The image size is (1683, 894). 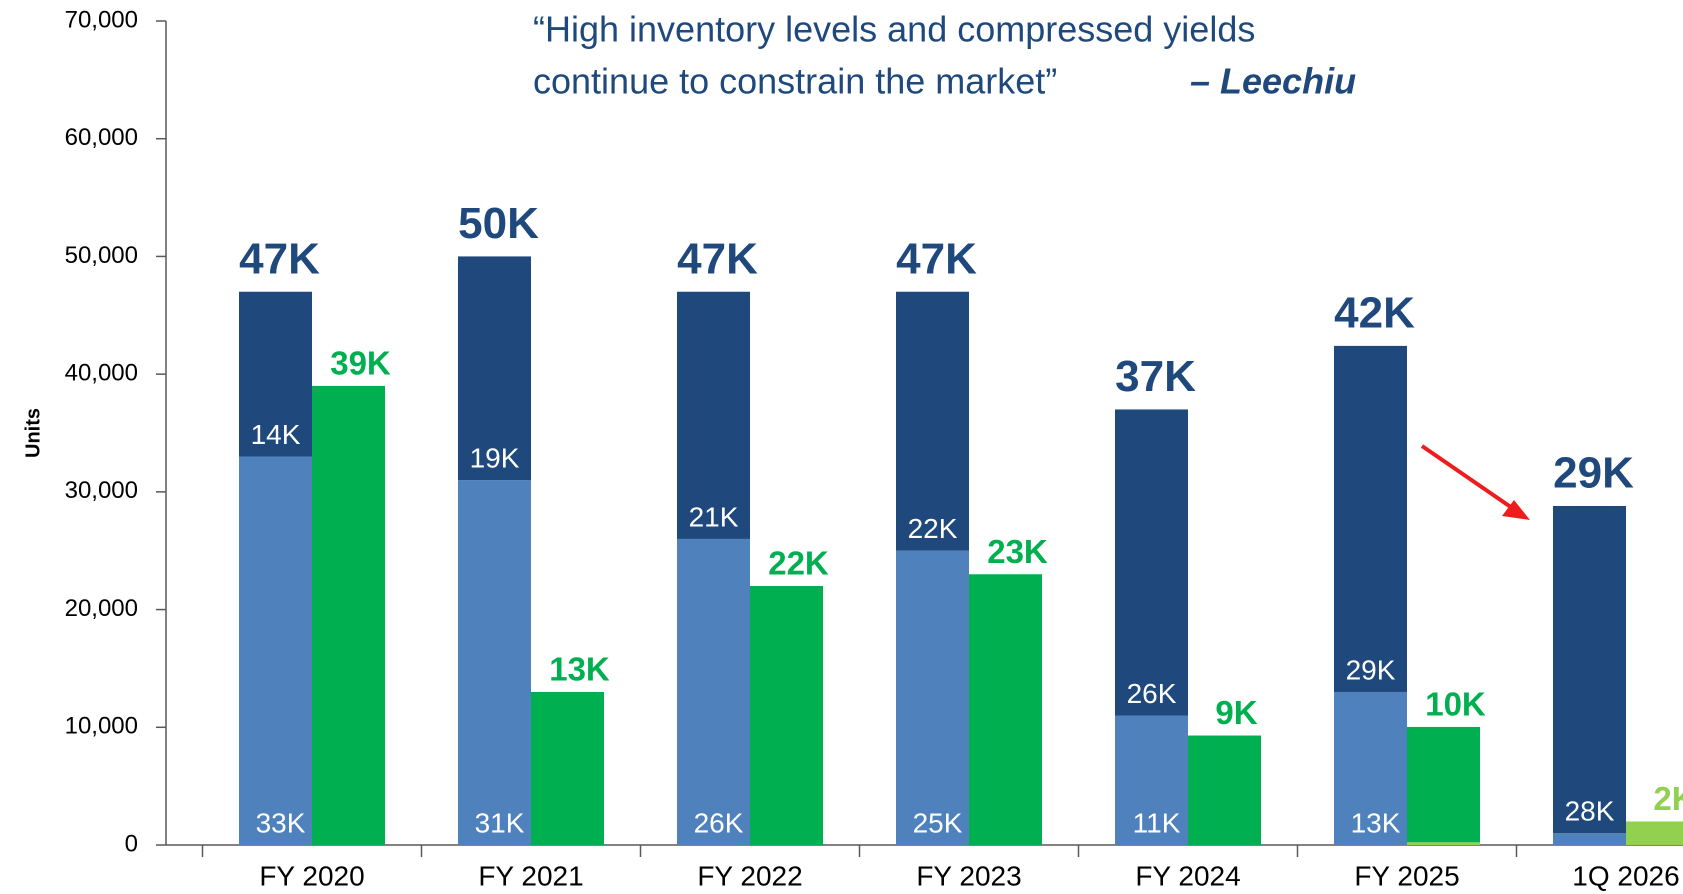 I want to click on total-label: 50K, so click(x=498, y=223).